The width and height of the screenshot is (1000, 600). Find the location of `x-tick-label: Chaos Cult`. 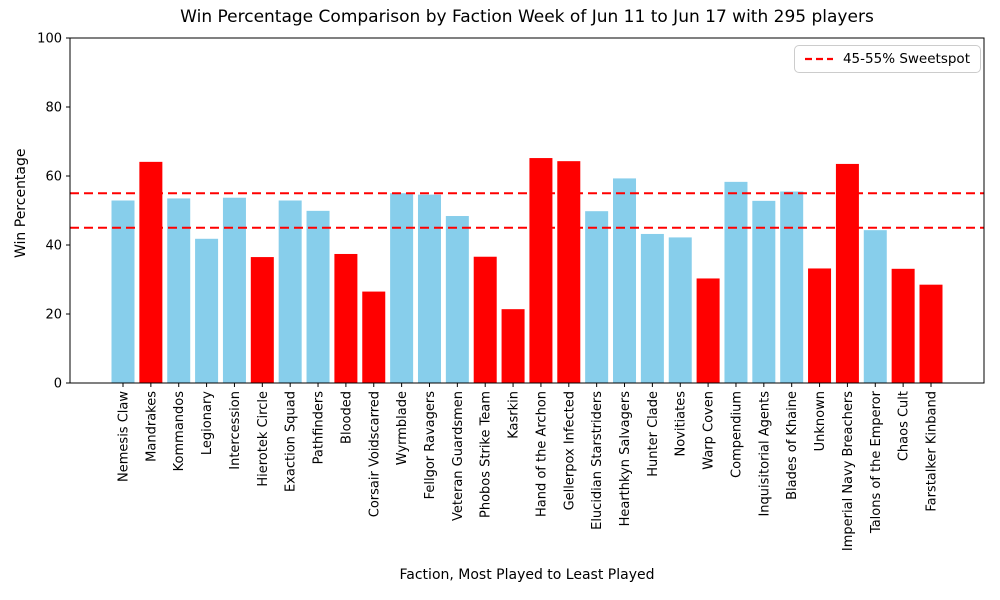

x-tick-label: Chaos Cult is located at coordinates (904, 426).